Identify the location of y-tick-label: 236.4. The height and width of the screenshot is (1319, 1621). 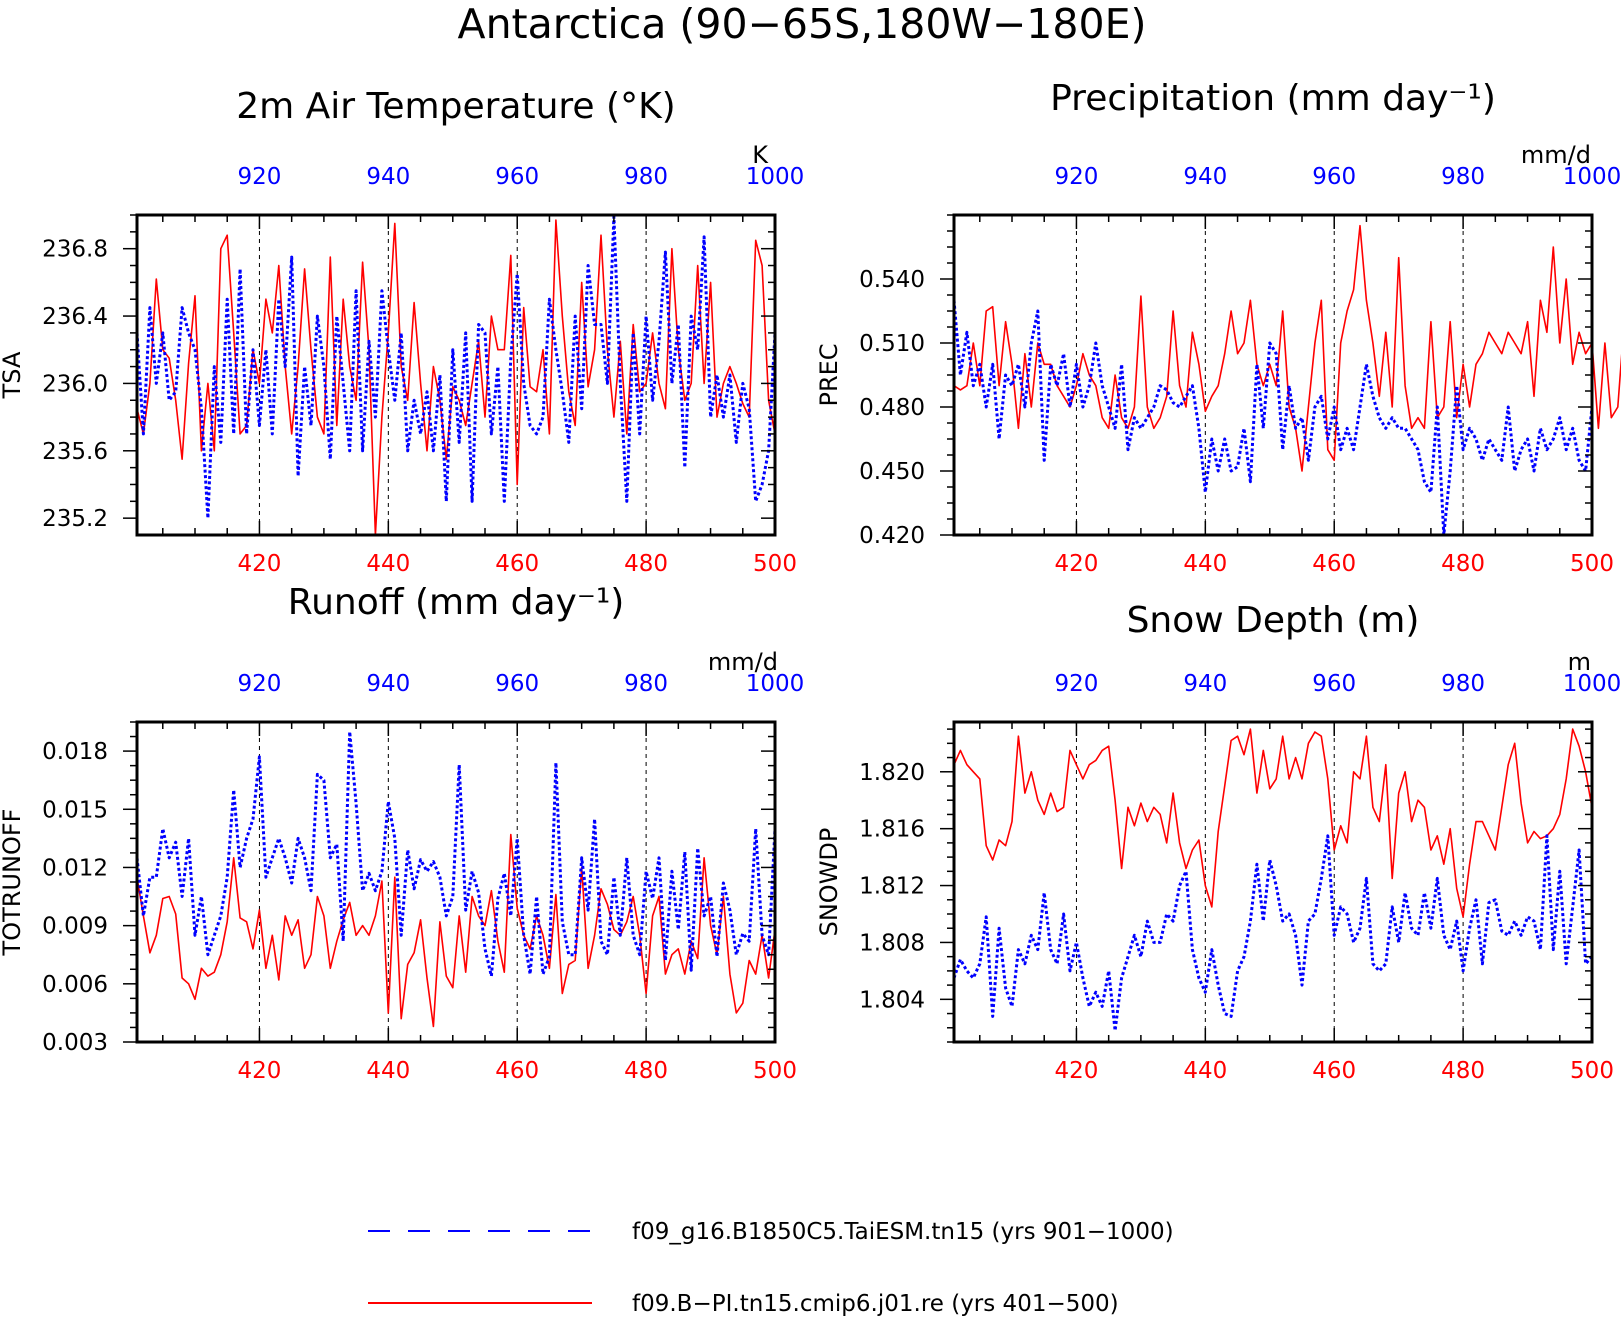
(75, 317).